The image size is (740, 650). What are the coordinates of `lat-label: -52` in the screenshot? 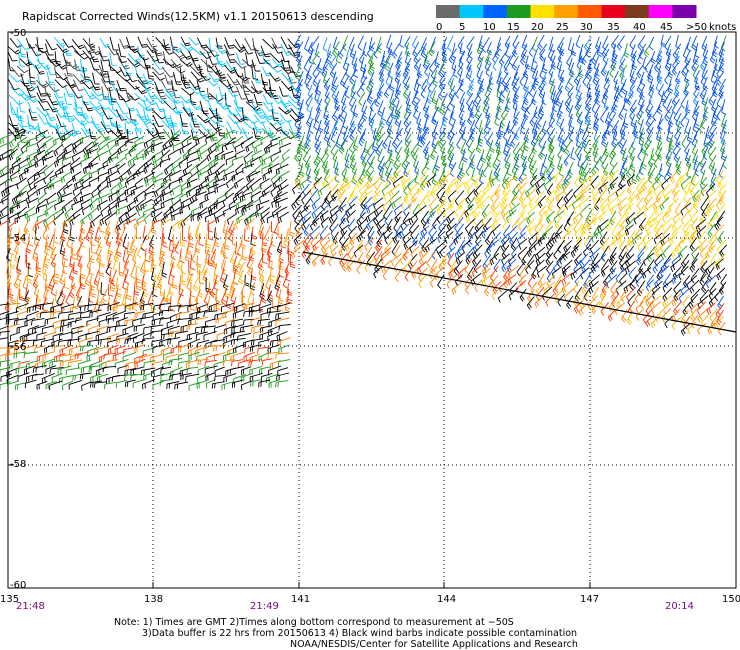 It's located at (18, 133).